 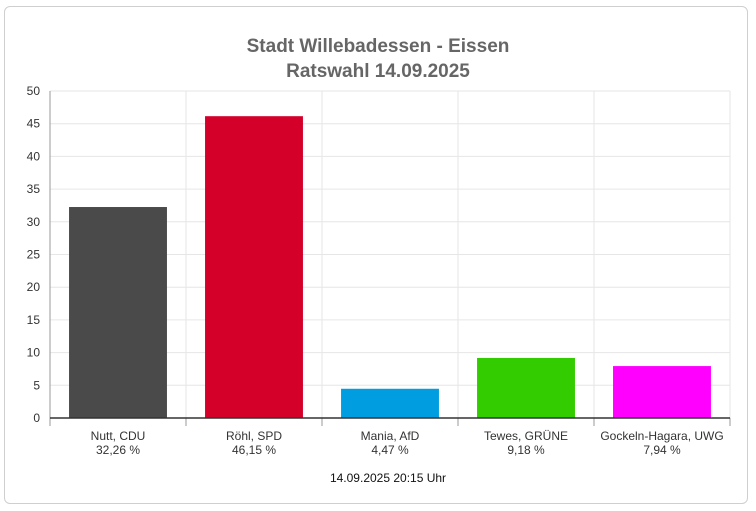 I want to click on y-axis: 0 5 10 15 20 25 30 35 40 45 50, so click(x=39, y=254).